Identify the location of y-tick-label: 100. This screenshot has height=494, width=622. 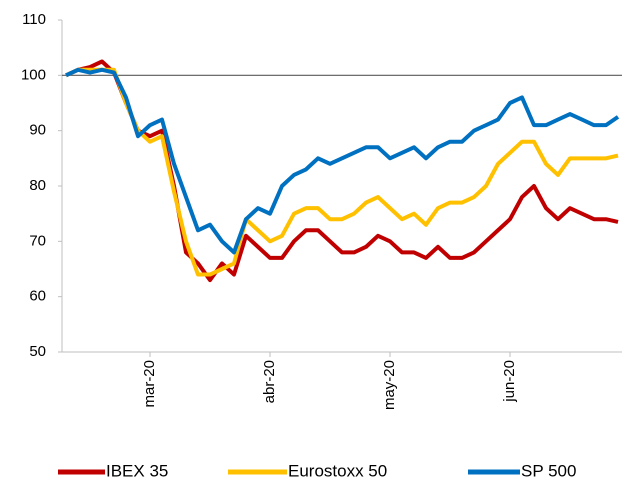
(33, 74).